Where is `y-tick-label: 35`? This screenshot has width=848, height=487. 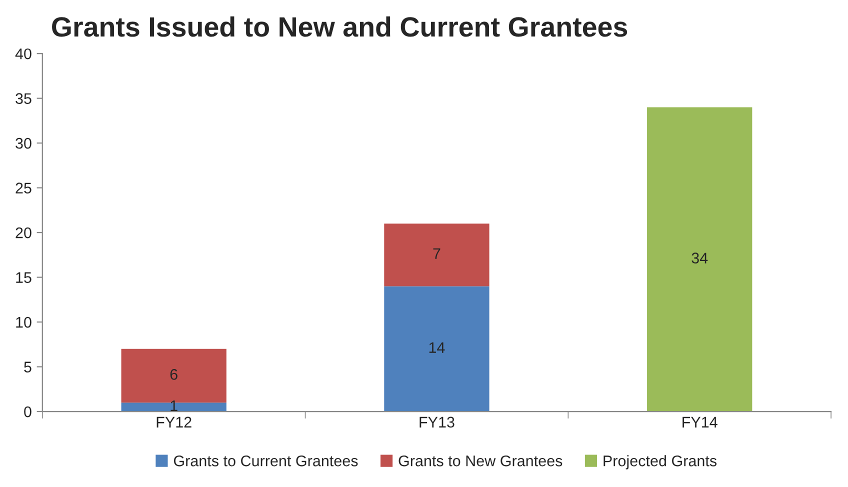 y-tick-label: 35 is located at coordinates (24, 98).